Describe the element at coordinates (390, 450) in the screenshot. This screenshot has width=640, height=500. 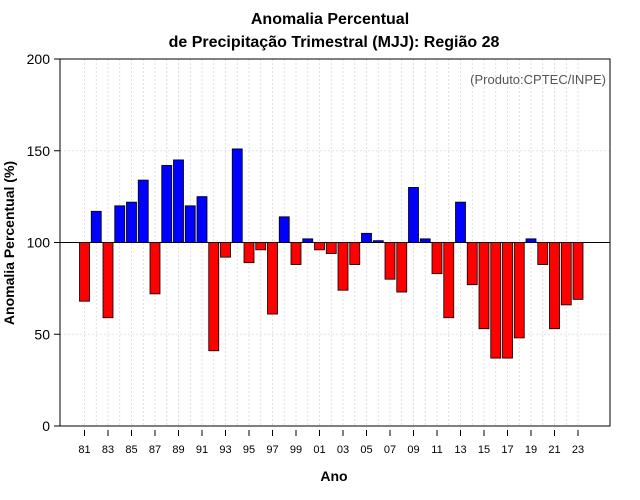
I see `x-tick-label: 07` at that location.